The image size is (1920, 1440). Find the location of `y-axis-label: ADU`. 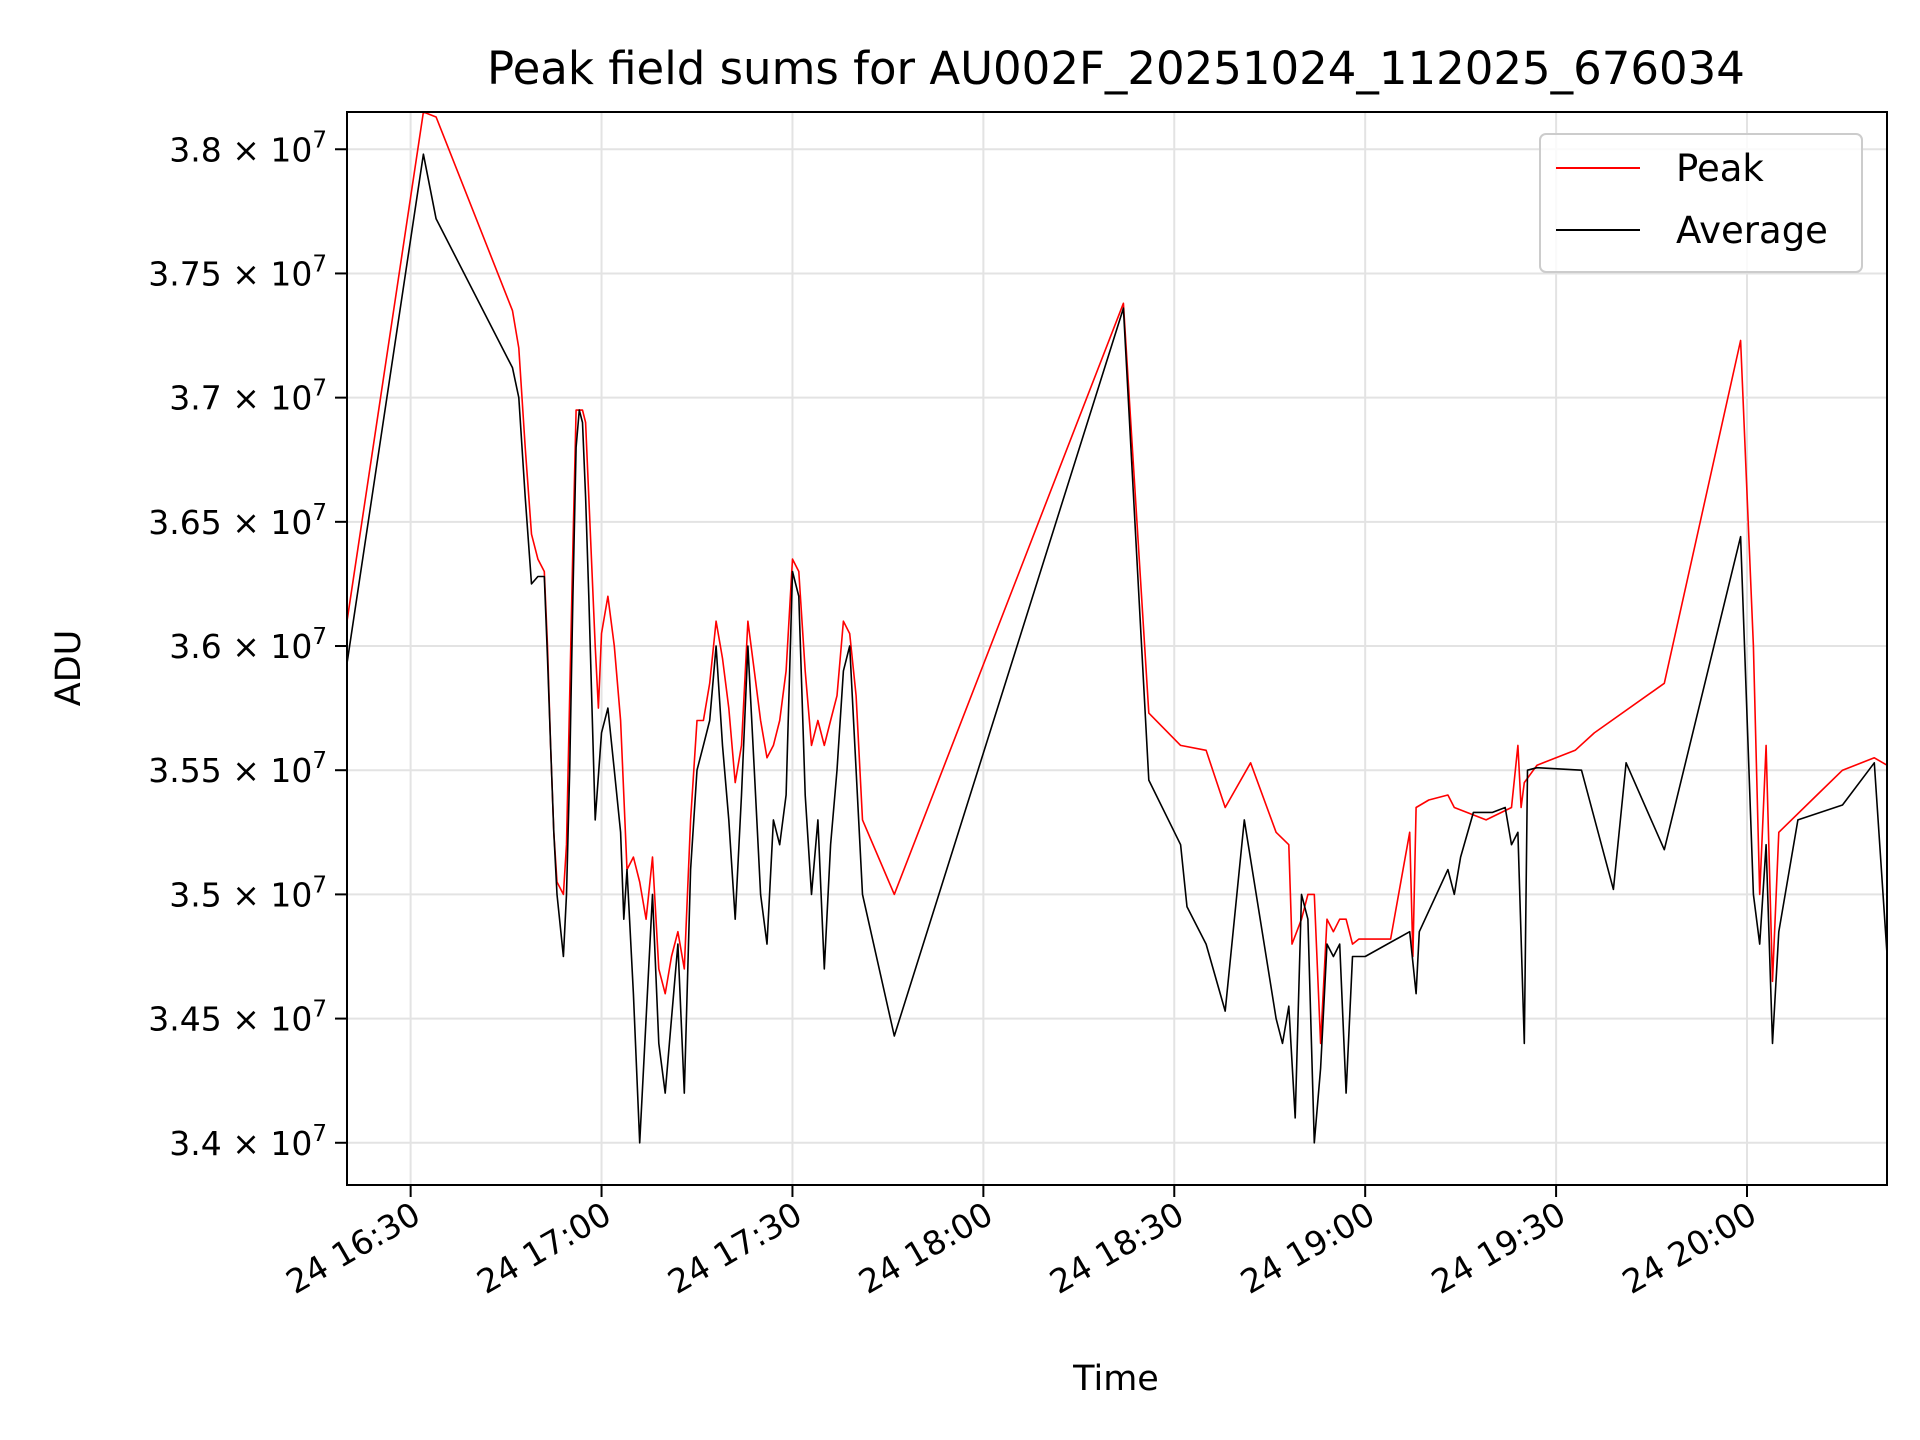

y-axis-label: ADU is located at coordinates (69, 668).